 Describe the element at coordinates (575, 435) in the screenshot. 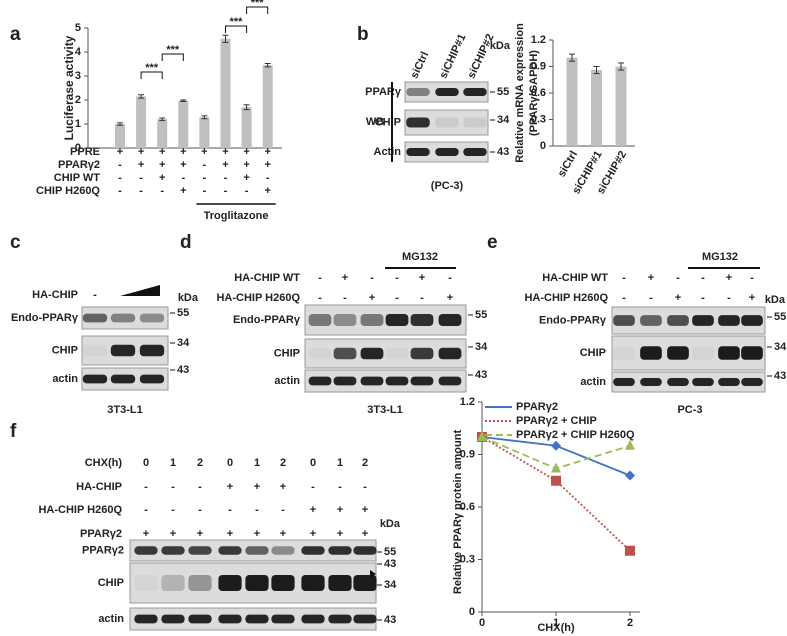

I see `legend-label: PPARγ2 + CHIP H260Q` at that location.